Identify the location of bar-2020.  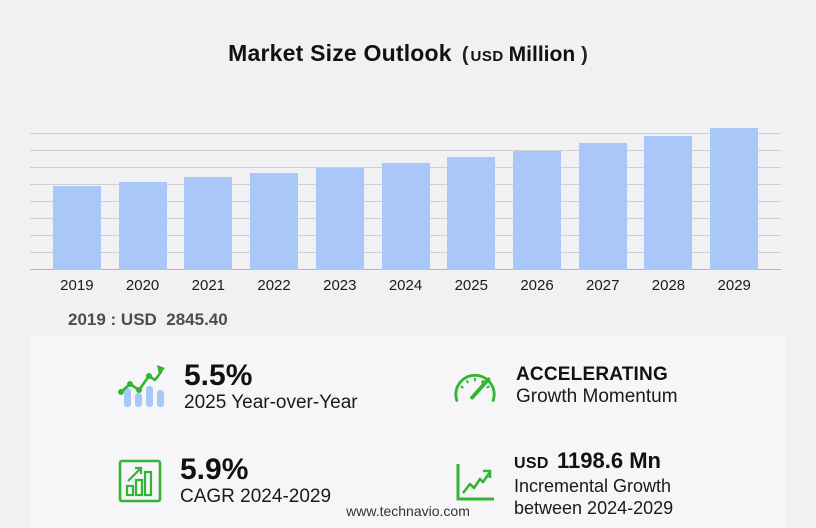
(142, 225).